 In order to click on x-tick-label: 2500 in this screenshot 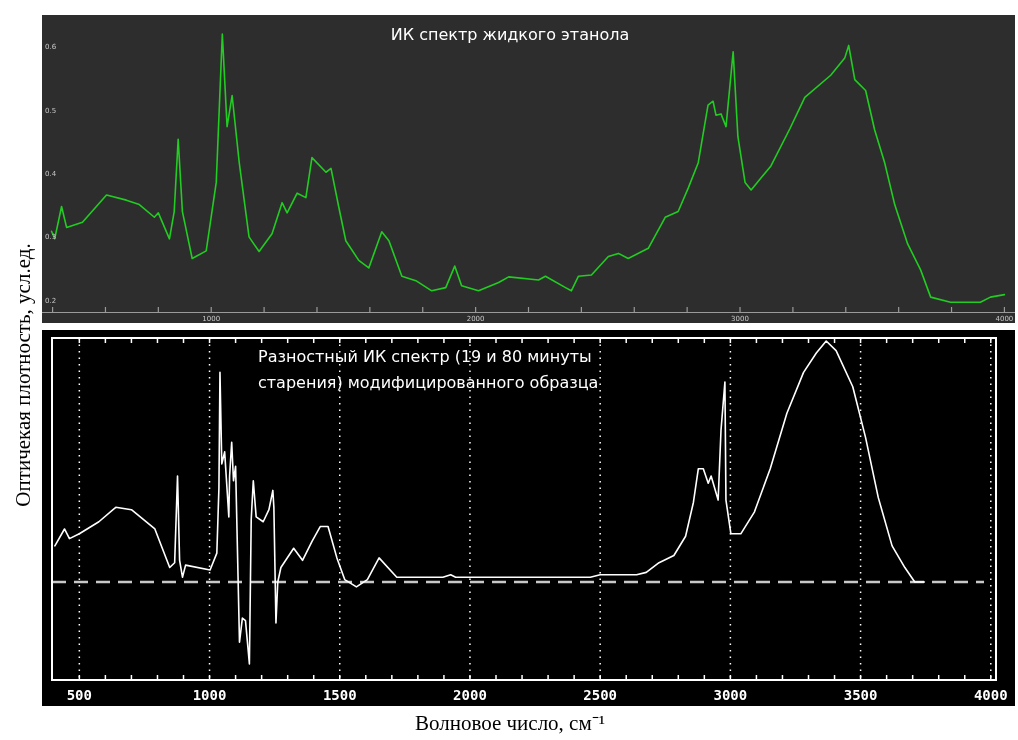, I will do `click(600, 695)`.